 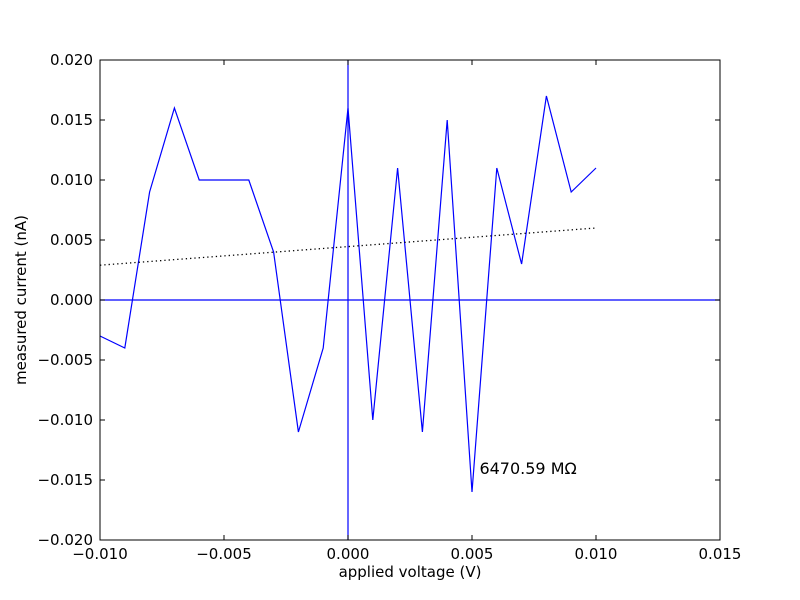 I want to click on y-tick-label: −0.005, so click(x=65, y=360).